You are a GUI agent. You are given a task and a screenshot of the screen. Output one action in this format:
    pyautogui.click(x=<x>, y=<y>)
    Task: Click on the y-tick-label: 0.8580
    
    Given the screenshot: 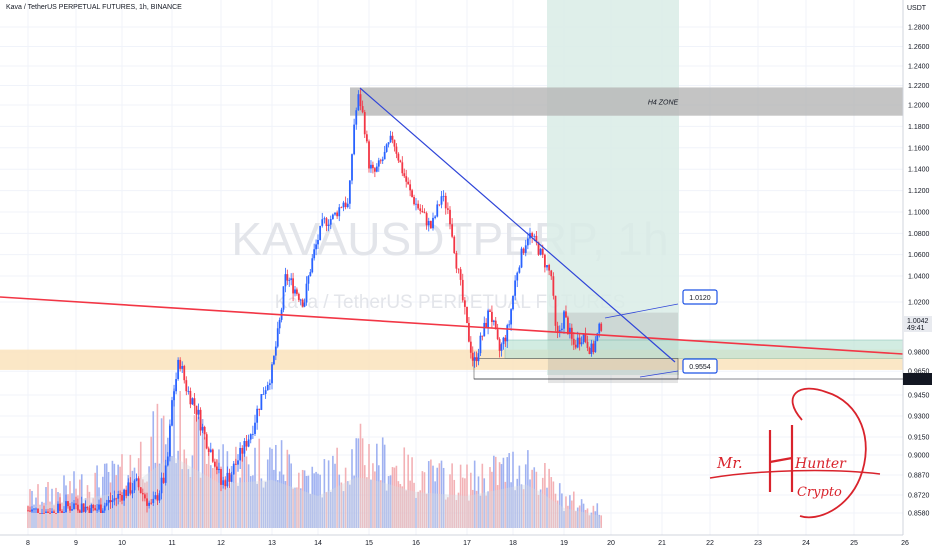 What is the action you would take?
    pyautogui.click(x=919, y=514)
    